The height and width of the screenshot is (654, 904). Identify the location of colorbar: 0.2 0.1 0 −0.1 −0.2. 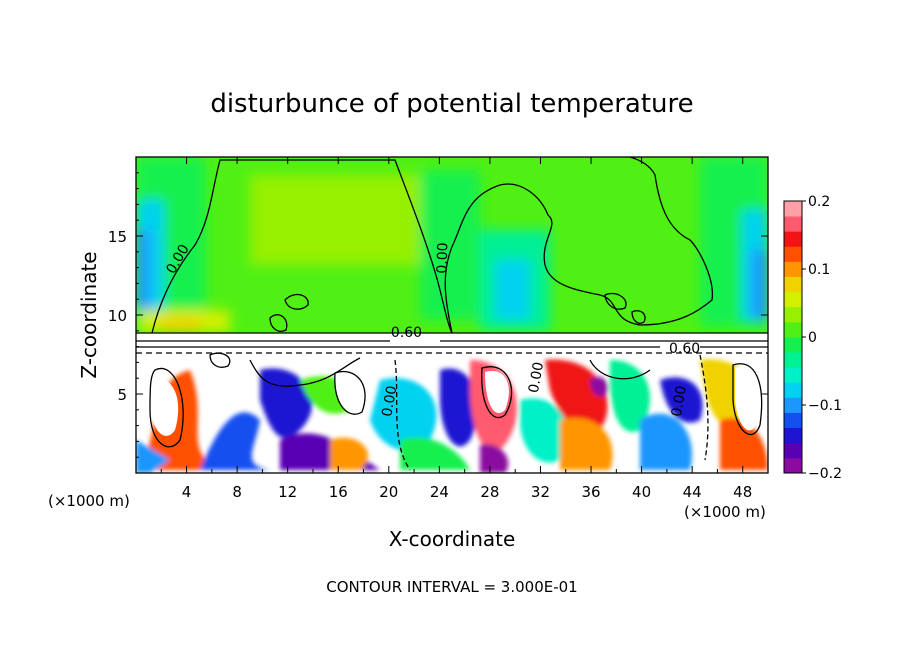
(813, 338).